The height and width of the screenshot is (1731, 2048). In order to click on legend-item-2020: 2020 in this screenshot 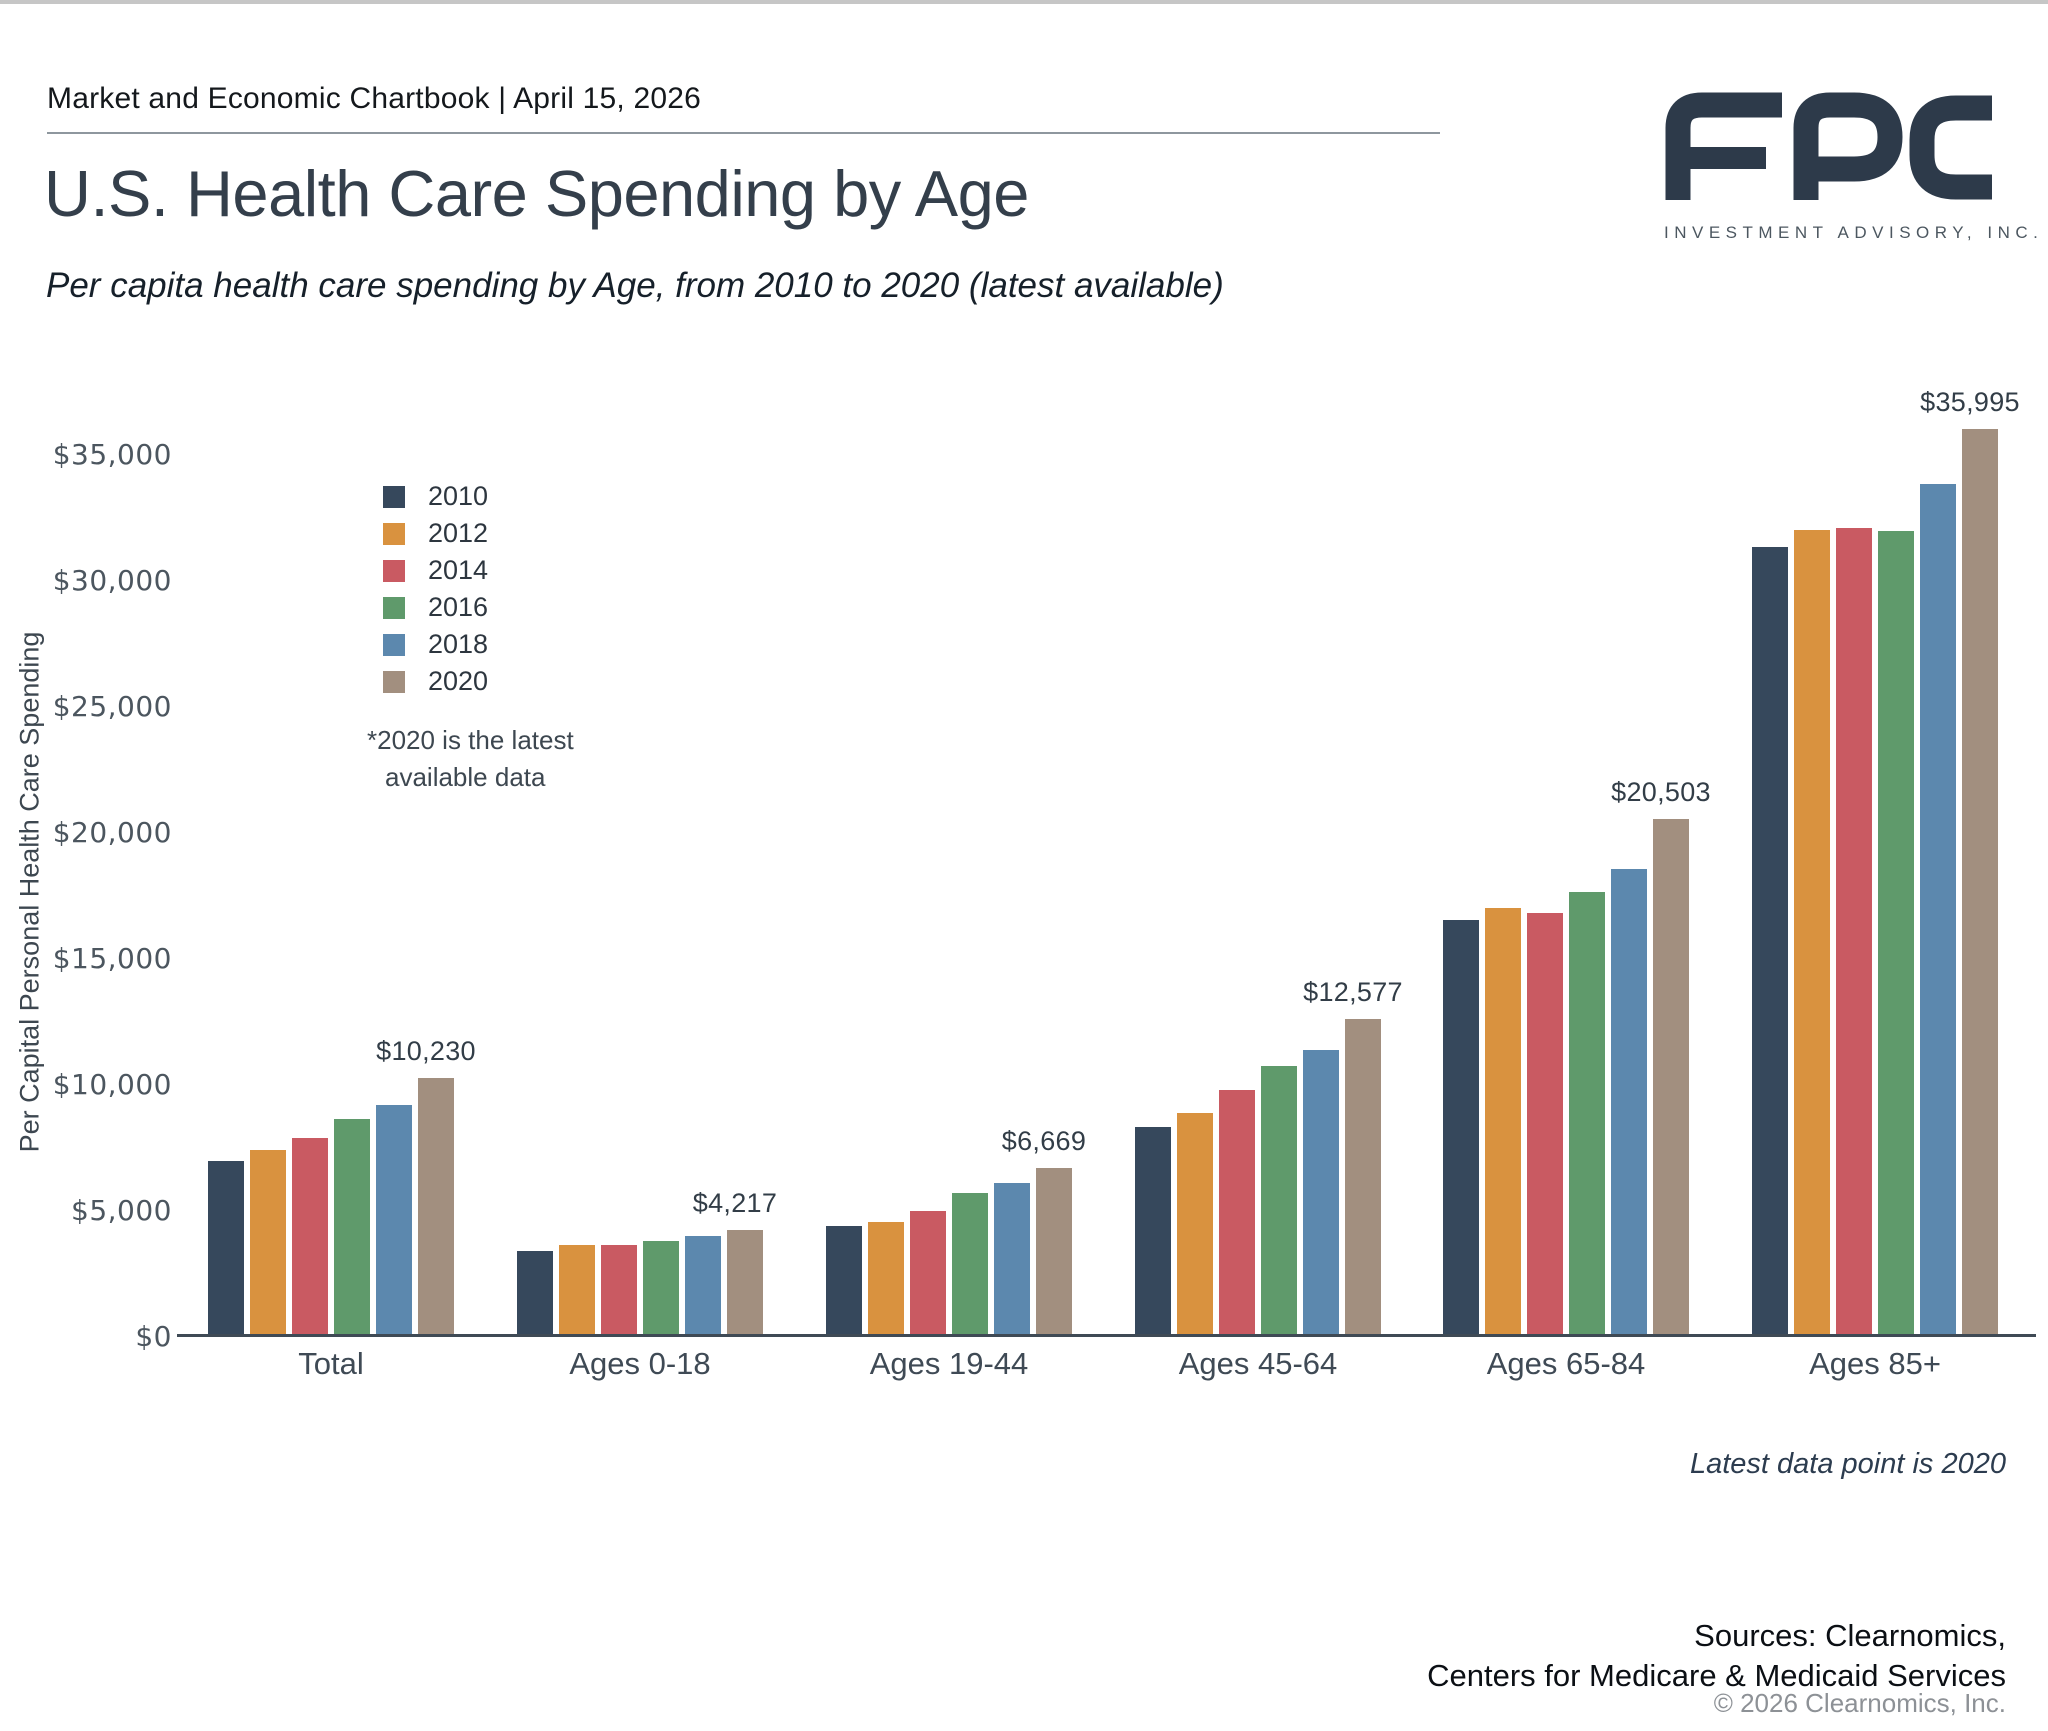, I will do `click(435, 681)`.